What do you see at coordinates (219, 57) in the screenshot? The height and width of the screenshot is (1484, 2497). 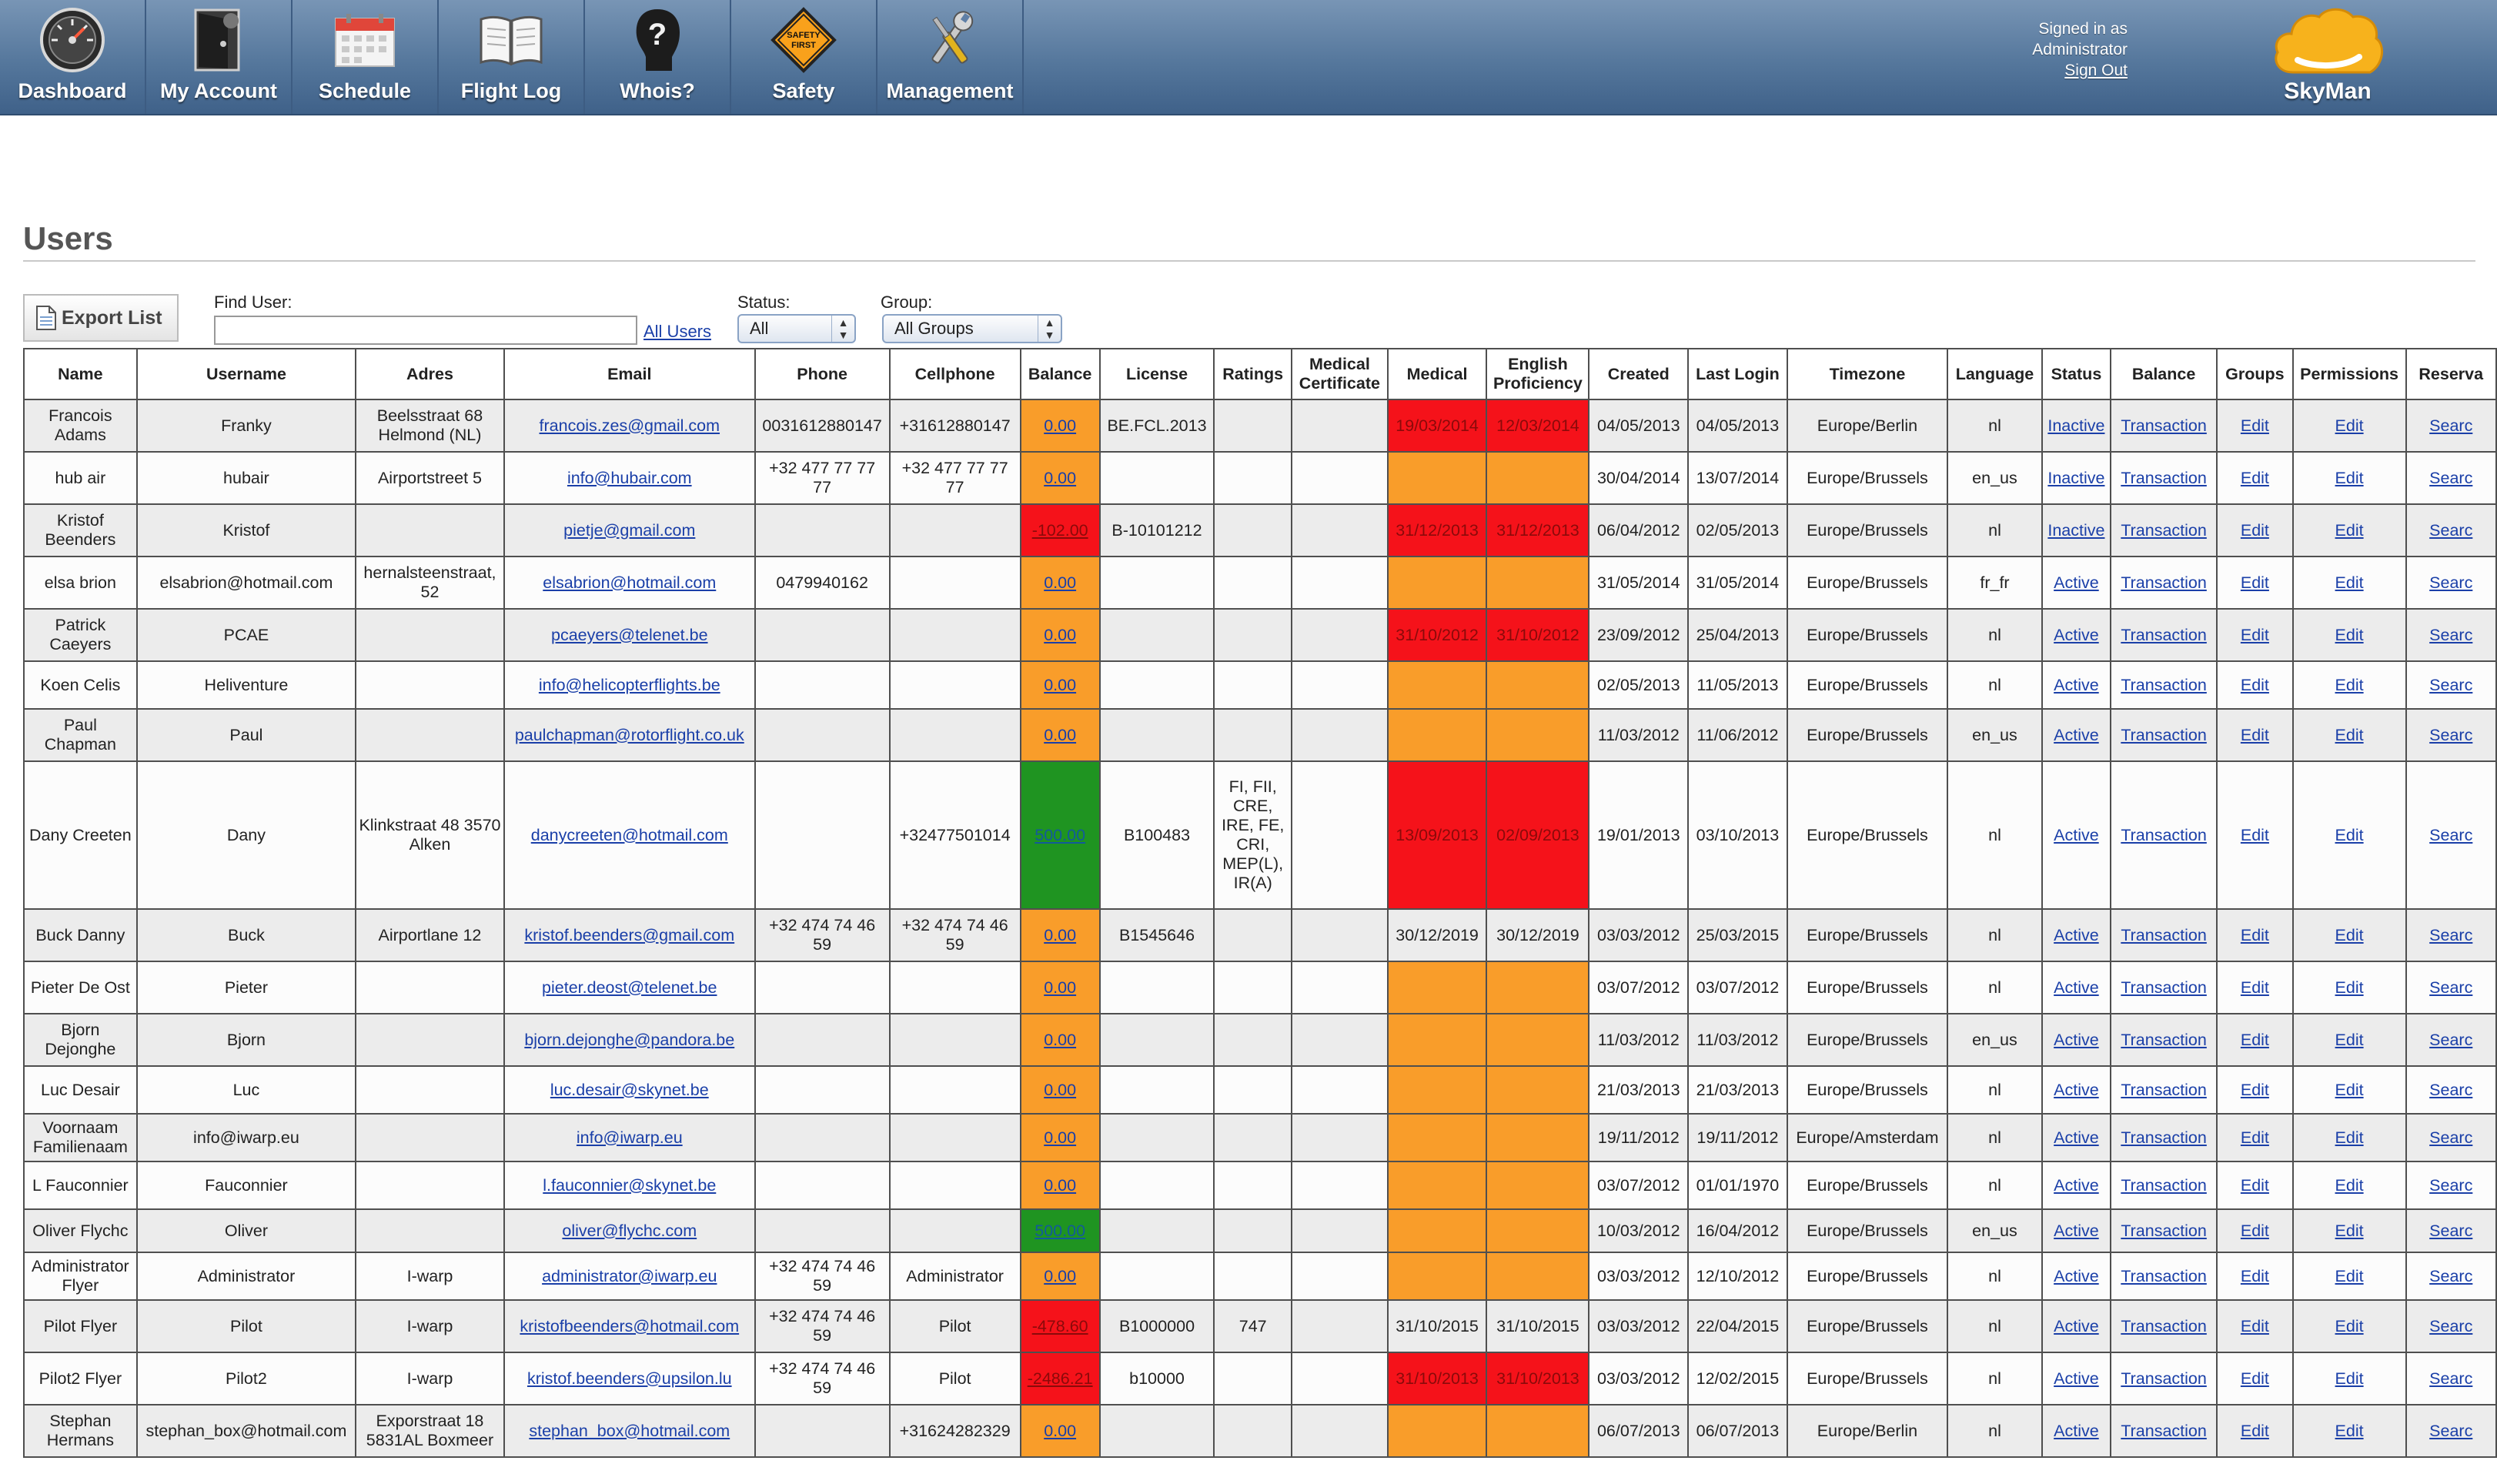 I see `nav-my-account: My Account` at bounding box center [219, 57].